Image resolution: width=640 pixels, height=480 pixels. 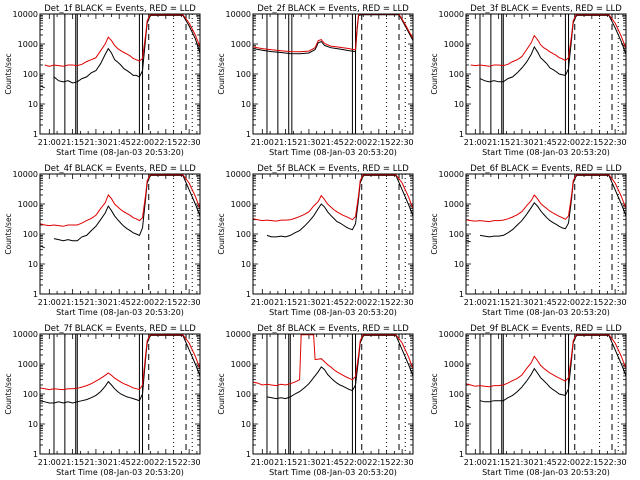 What do you see at coordinates (333, 329) in the screenshot?
I see `chart-title: Det_8f BLACK = Events, RED = LLD` at bounding box center [333, 329].